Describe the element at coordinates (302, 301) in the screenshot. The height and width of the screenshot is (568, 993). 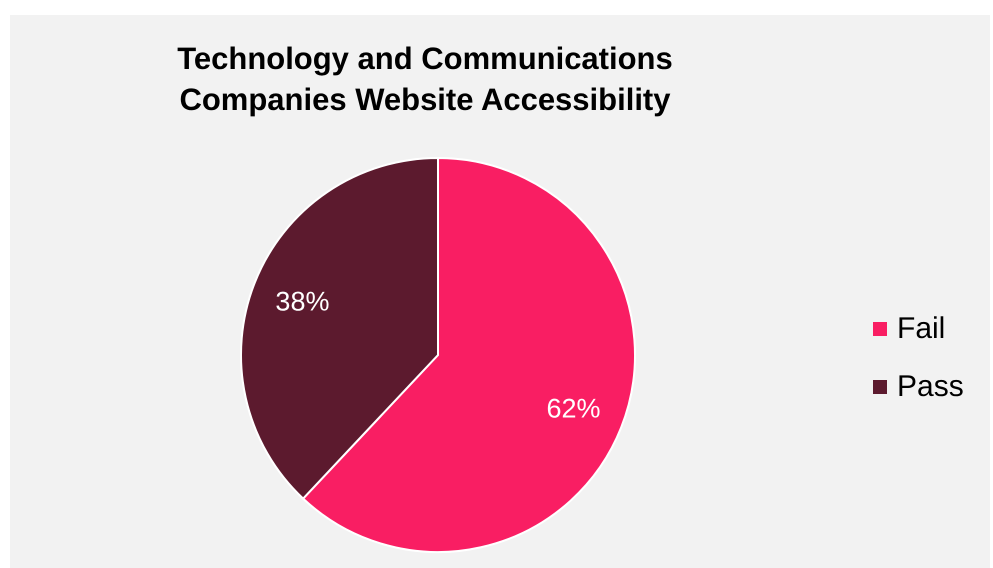
I see `data-label: 38%` at that location.